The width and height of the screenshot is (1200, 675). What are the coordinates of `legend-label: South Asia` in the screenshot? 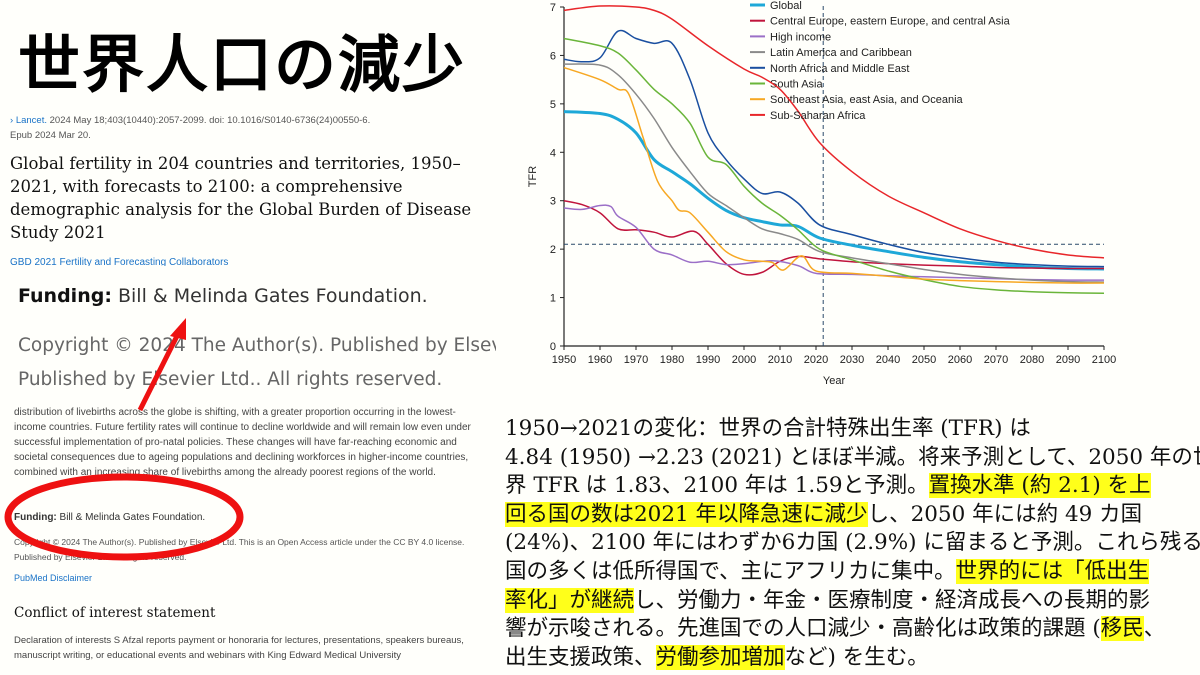 It's located at (796, 85).